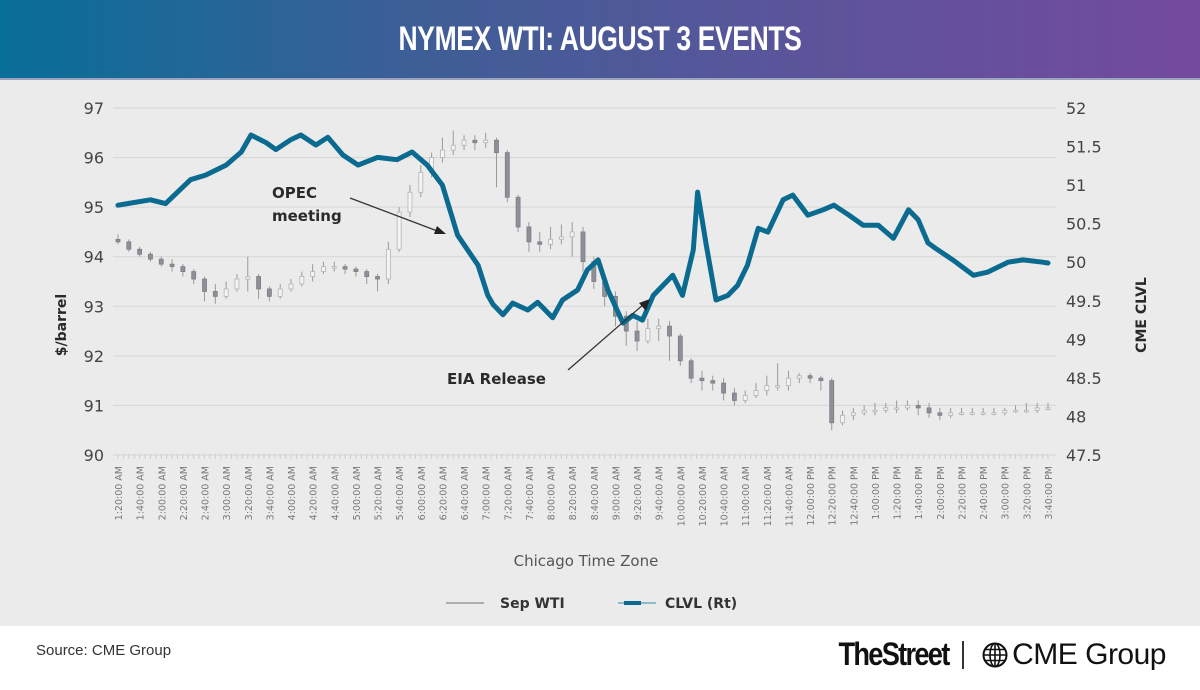 The height and width of the screenshot is (690, 1200). Describe the element at coordinates (1084, 378) in the screenshot. I see `y-tick-right: 48.5` at that location.